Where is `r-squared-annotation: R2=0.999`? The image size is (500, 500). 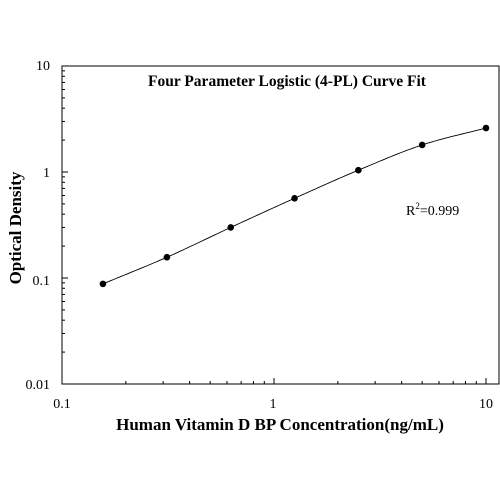
r-squared-annotation: R2=0.999 is located at coordinates (432, 210).